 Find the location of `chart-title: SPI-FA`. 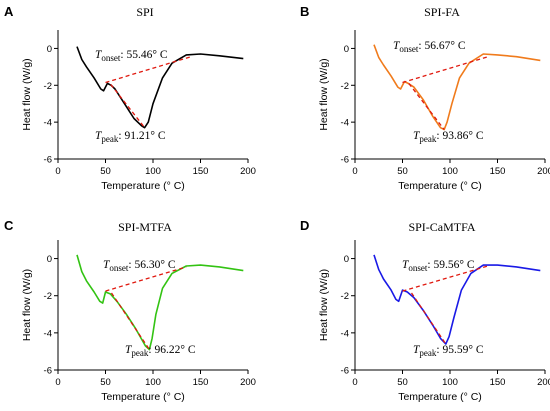

chart-title: SPI-FA is located at coordinates (442, 12).